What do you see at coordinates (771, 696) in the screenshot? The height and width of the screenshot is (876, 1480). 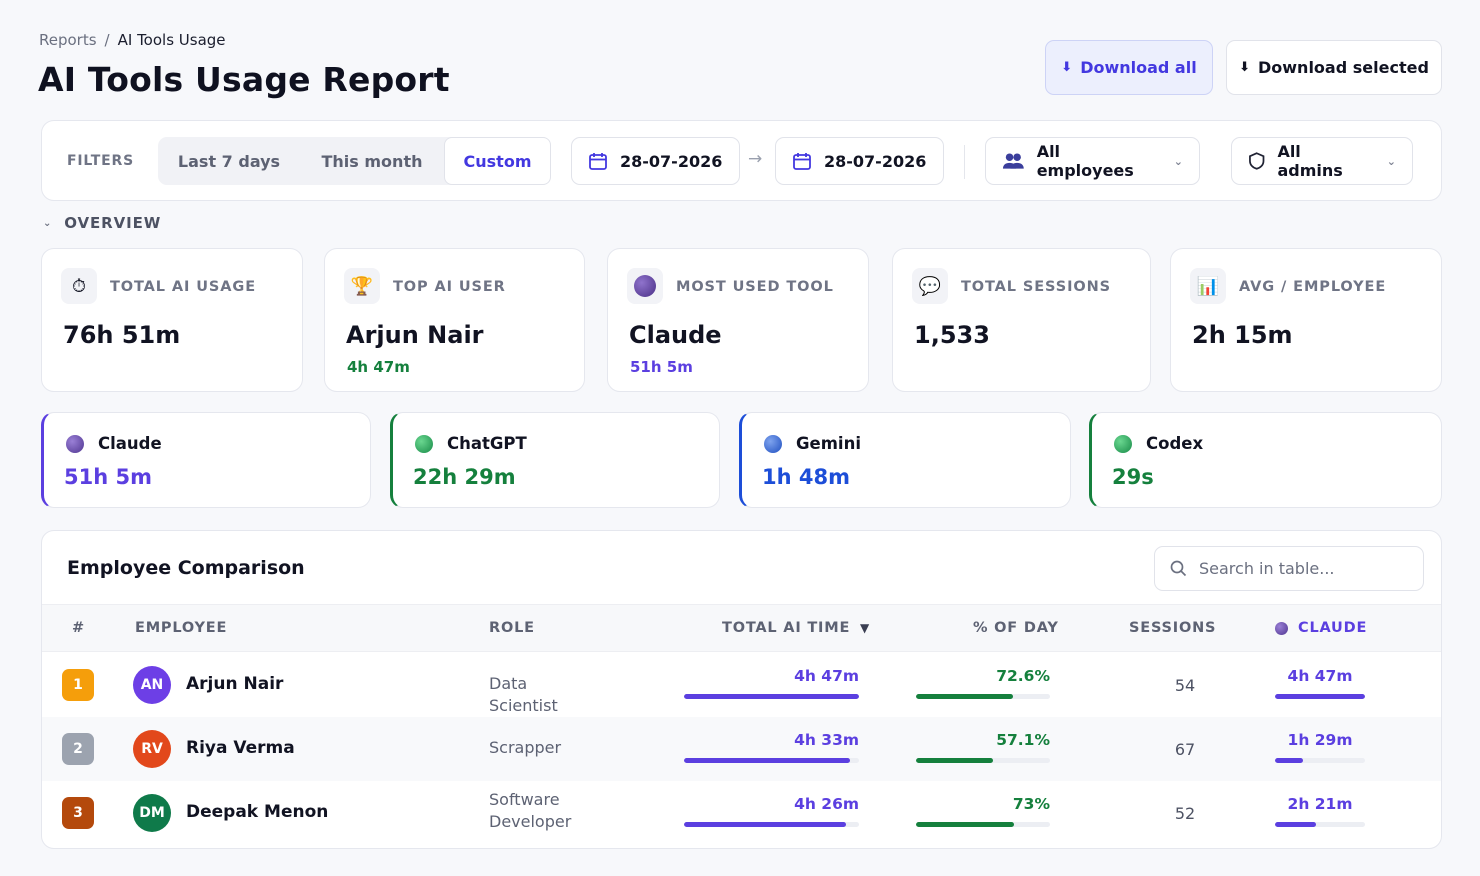 I see `total-ai-time-bar-fill` at bounding box center [771, 696].